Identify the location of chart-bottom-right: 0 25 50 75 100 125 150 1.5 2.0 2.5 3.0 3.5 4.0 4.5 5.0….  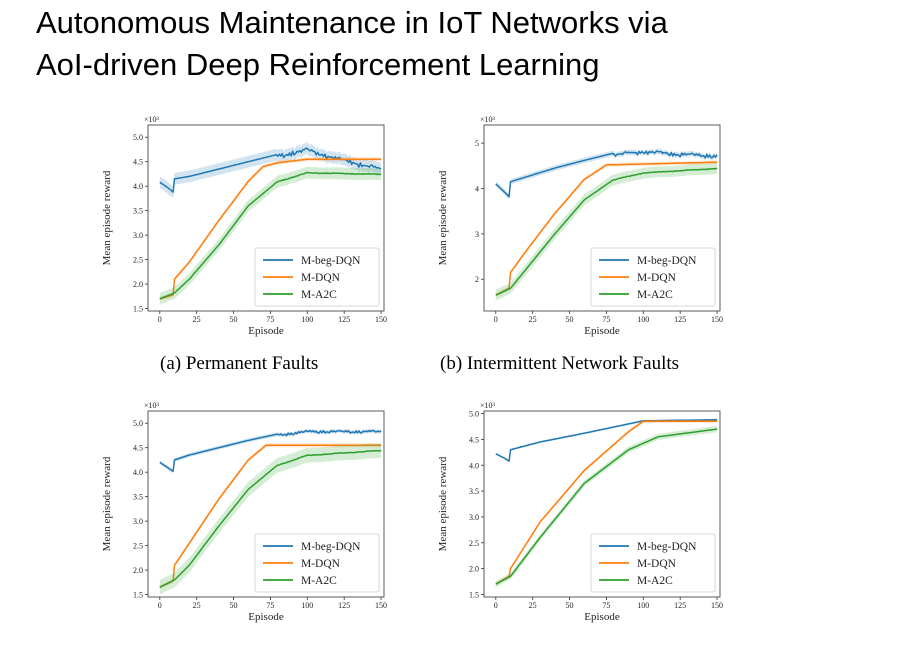
(584, 513).